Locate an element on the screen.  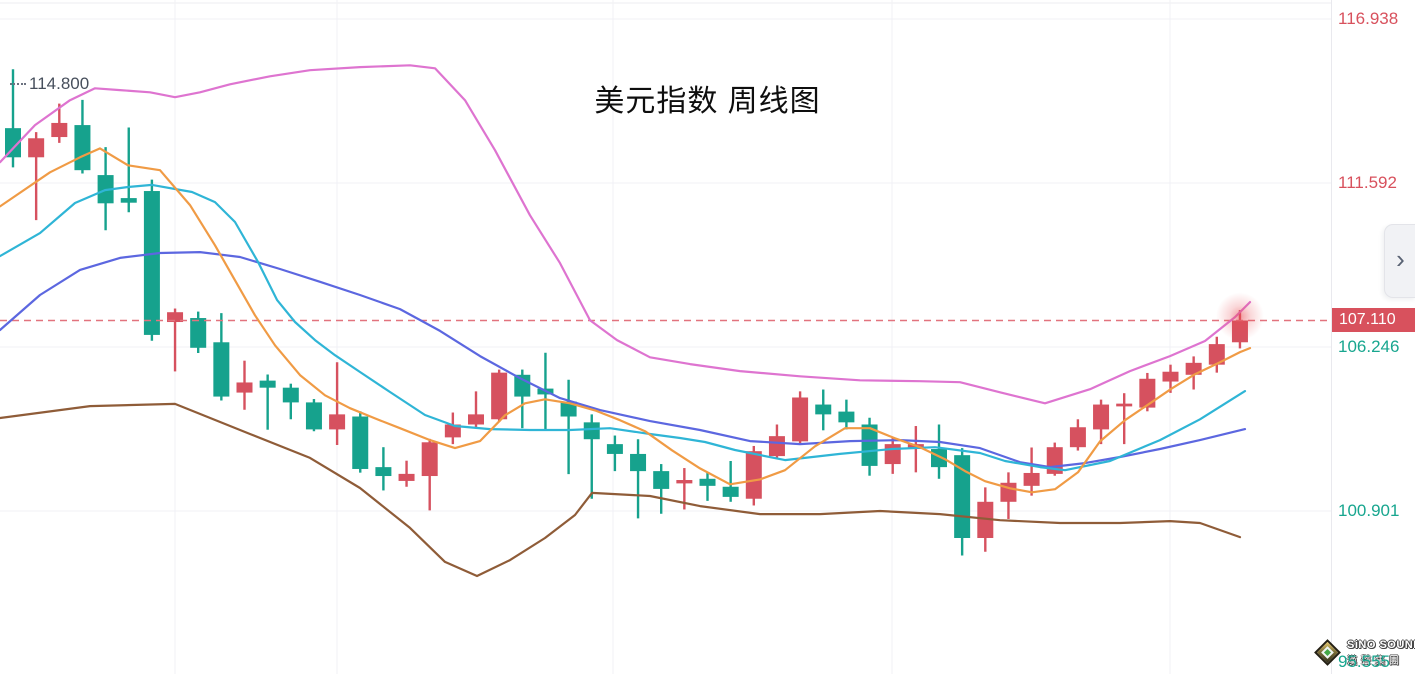
left-price-tag: 114.800 is located at coordinates (49, 84).